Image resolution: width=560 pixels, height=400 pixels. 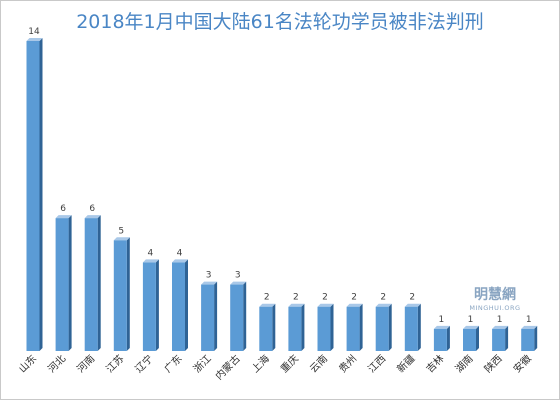 I want to click on value-label-1: 14, so click(x=34, y=32).